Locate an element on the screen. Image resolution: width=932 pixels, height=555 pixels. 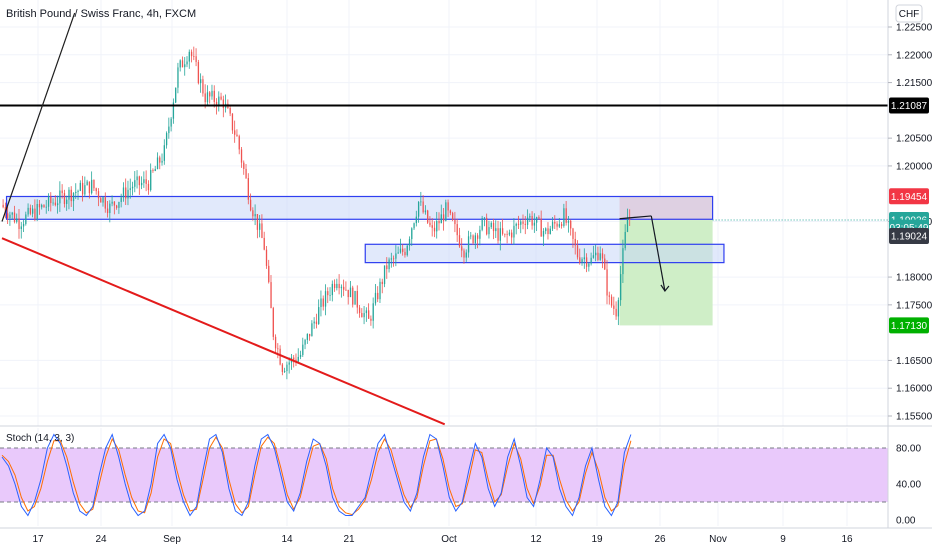
oscillator-tick-label: 80.00 is located at coordinates (908, 449).